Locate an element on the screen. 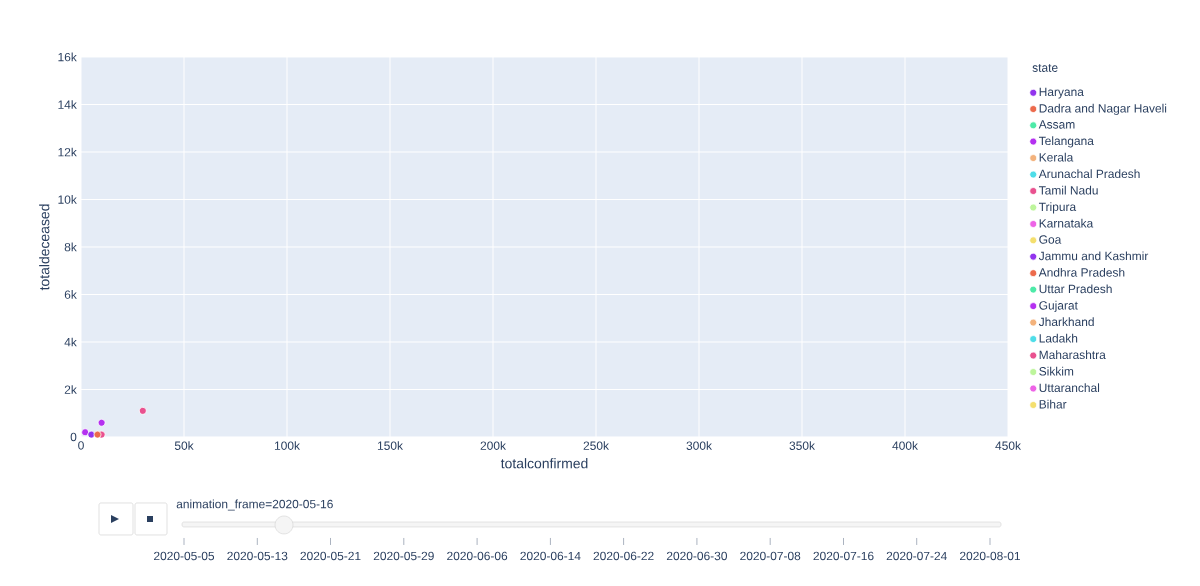  y-tick-label: 12k is located at coordinates (67, 152).